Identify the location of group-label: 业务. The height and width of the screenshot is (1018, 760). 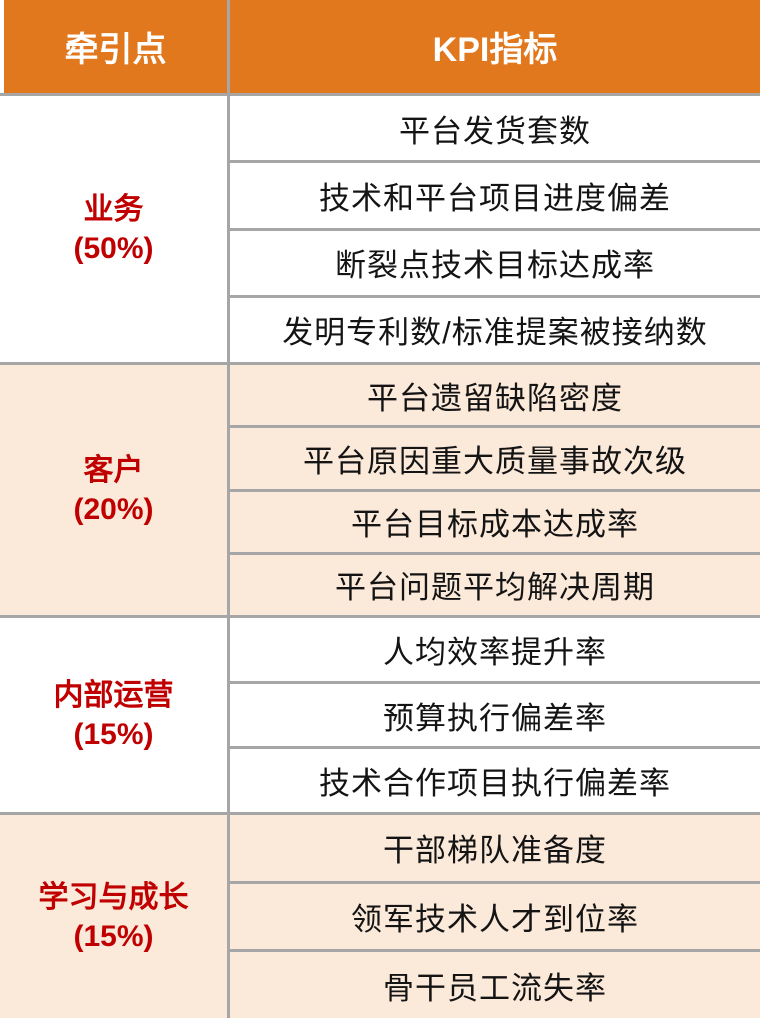
(113, 209).